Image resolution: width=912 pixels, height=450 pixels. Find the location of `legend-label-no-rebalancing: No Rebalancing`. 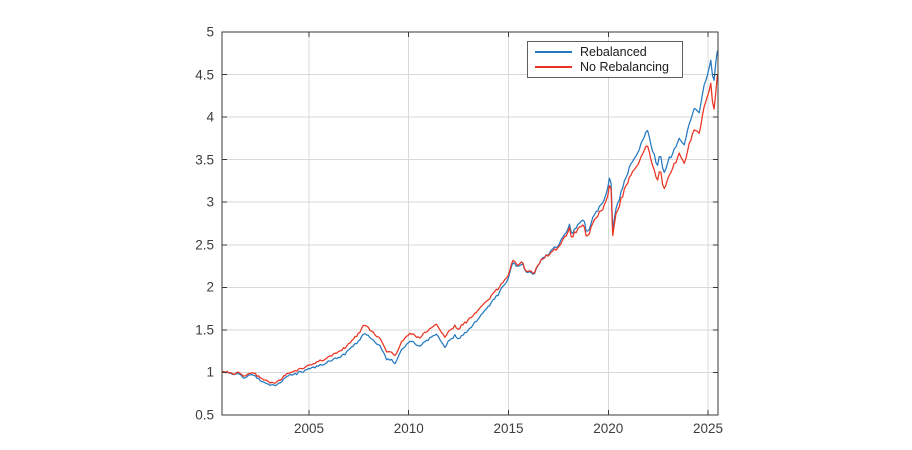

legend-label-no-rebalancing: No Rebalancing is located at coordinates (624, 66).